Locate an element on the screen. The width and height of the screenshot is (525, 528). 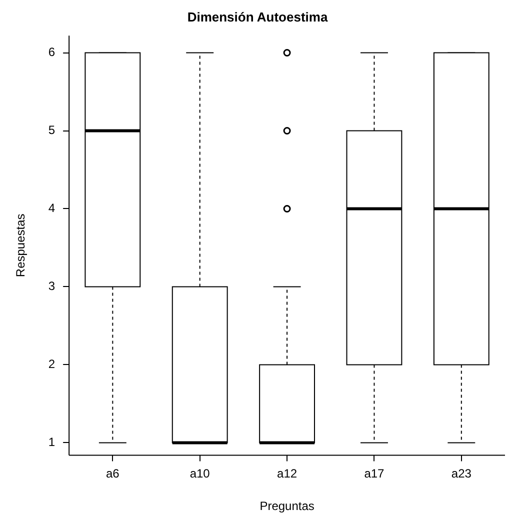
x-tick-label: a17 is located at coordinates (374, 473).